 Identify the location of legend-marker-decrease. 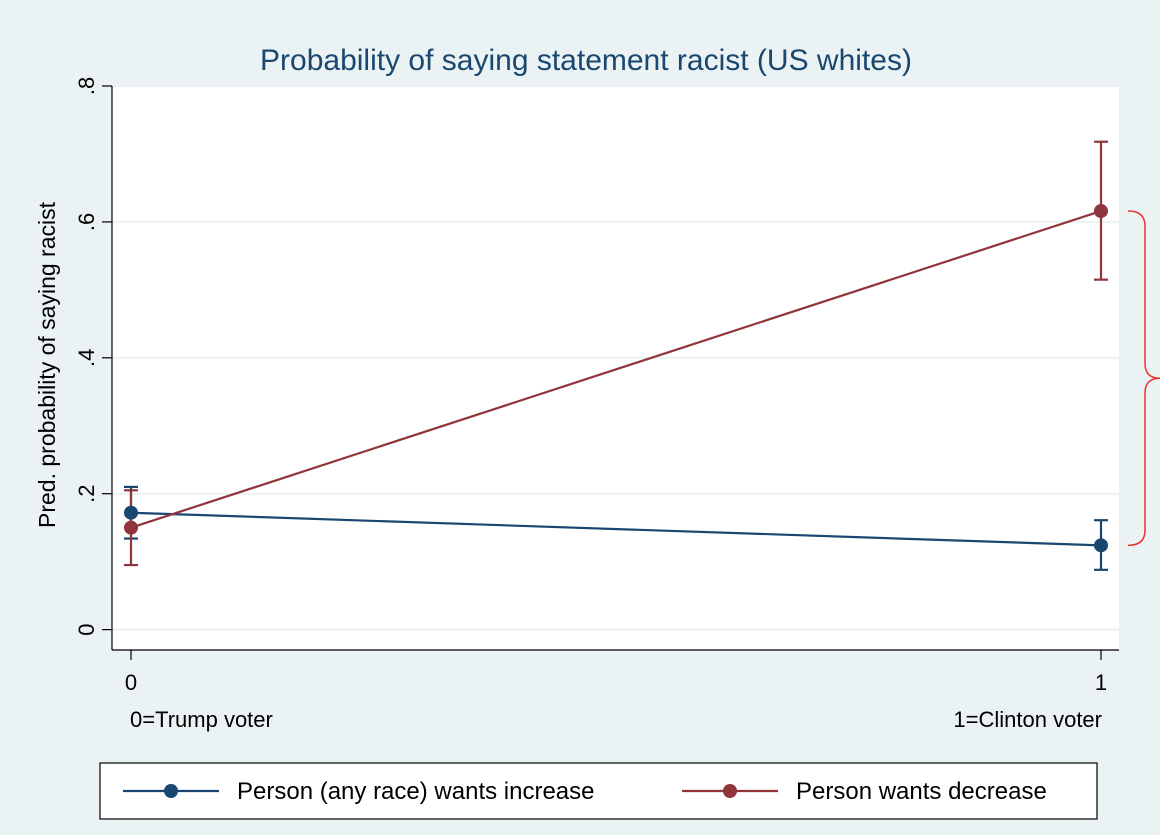
(730, 791).